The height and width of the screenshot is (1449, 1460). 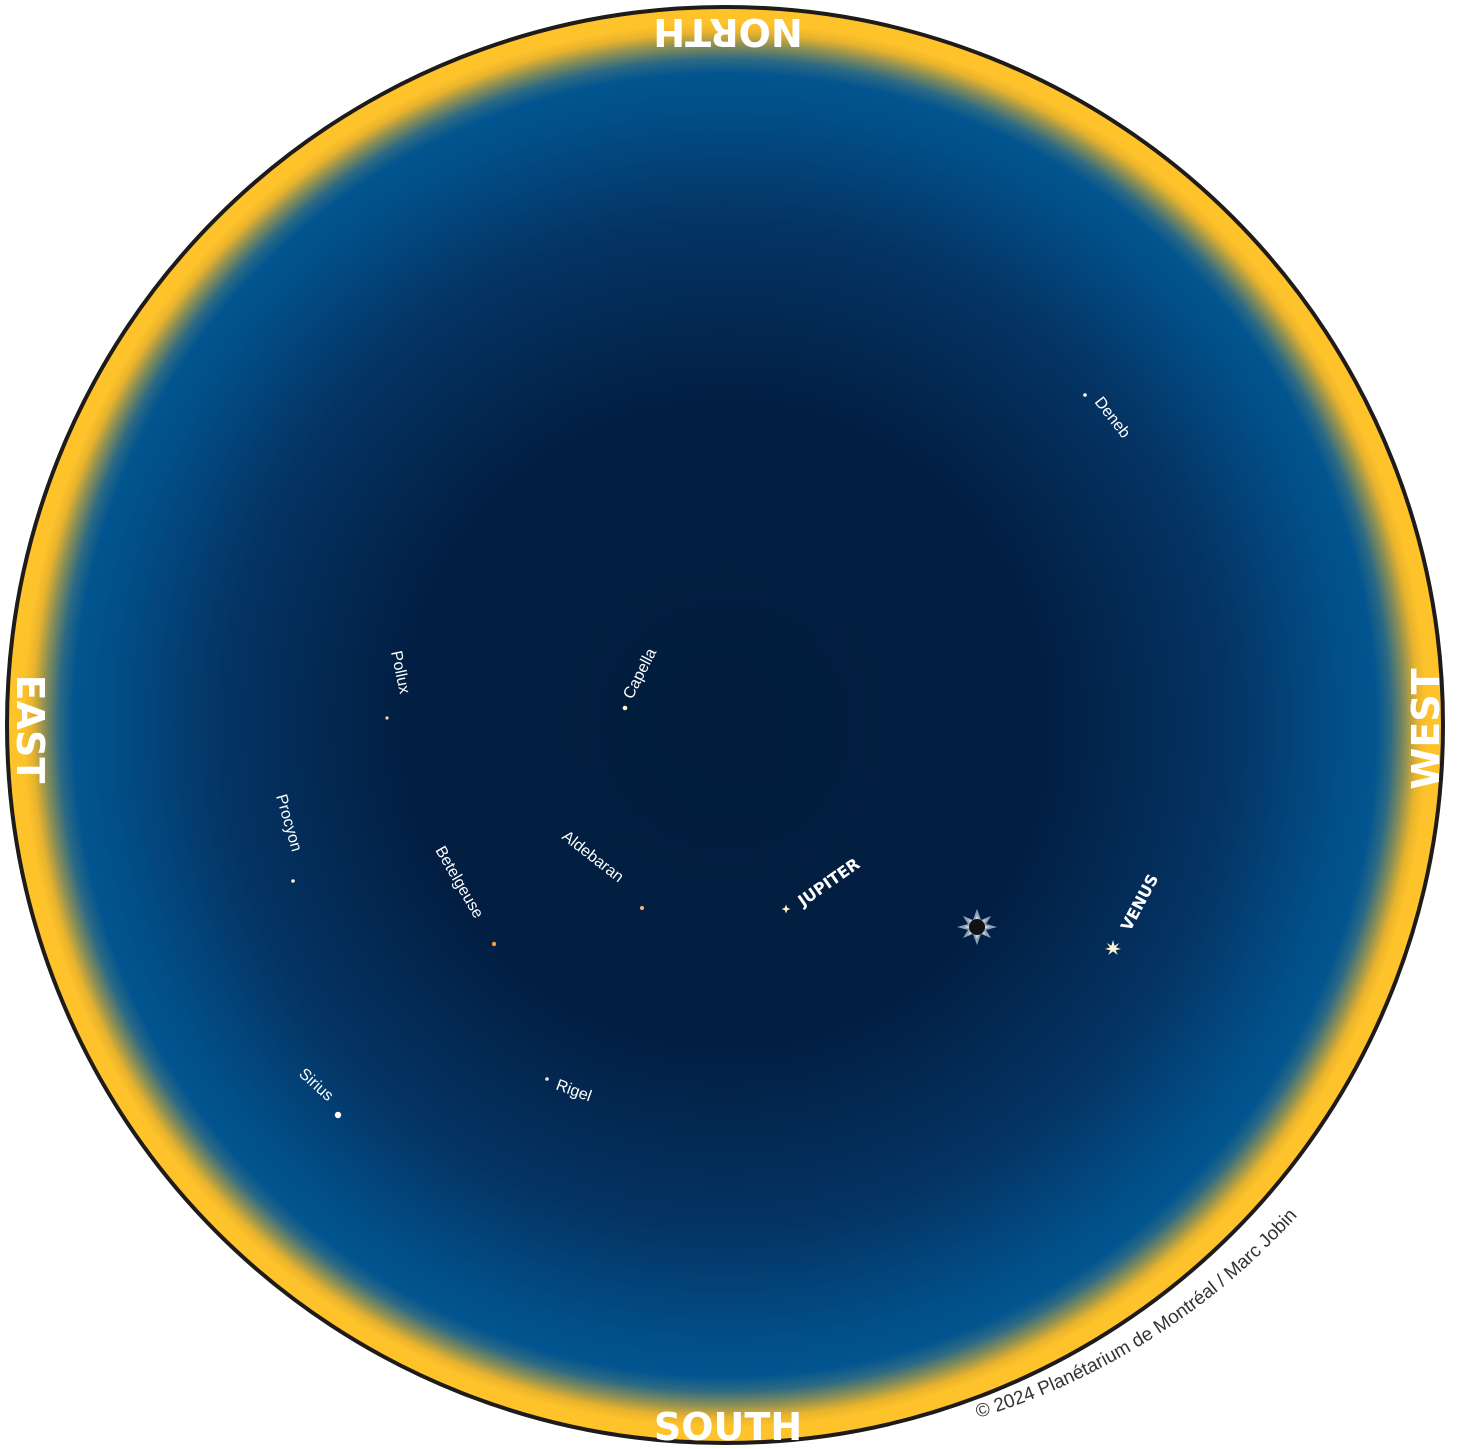 I want to click on star-aldebaran-dot, so click(x=642, y=908).